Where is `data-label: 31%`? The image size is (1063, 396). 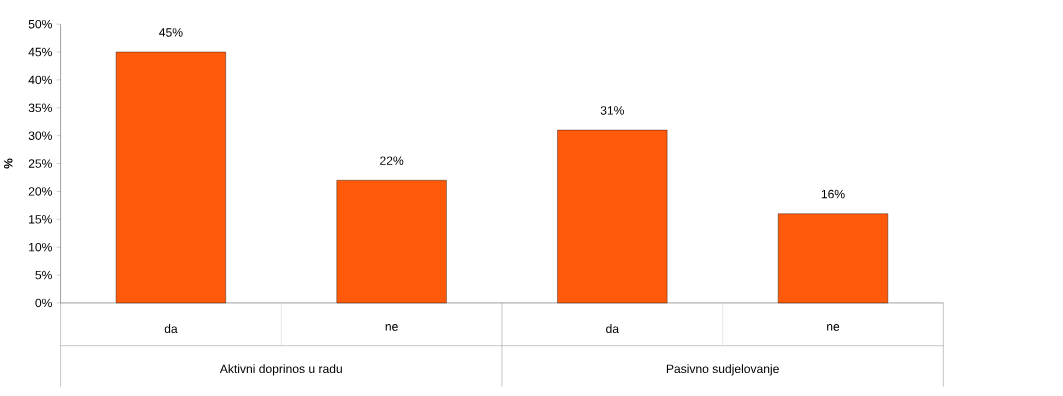 data-label: 31% is located at coordinates (612, 110).